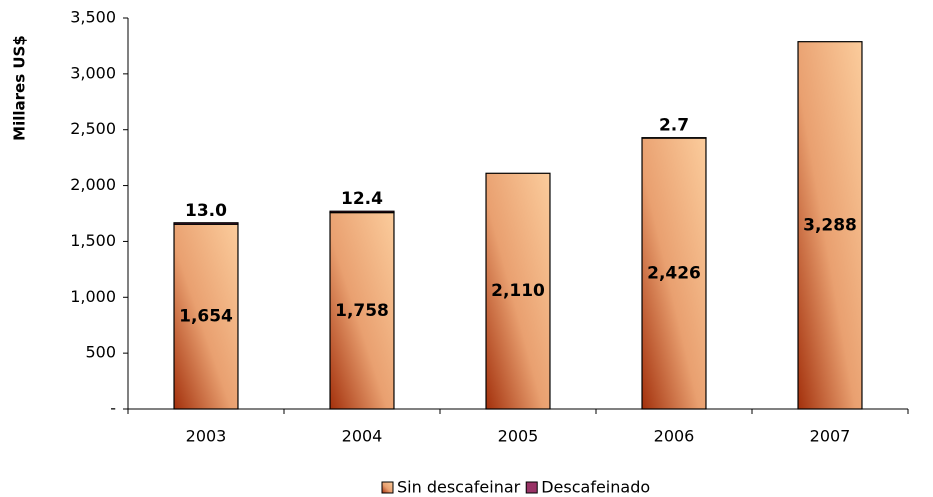 Image resolution: width=933 pixels, height=497 pixels. What do you see at coordinates (206, 436) in the screenshot?
I see `x-tick-label: 2003` at bounding box center [206, 436].